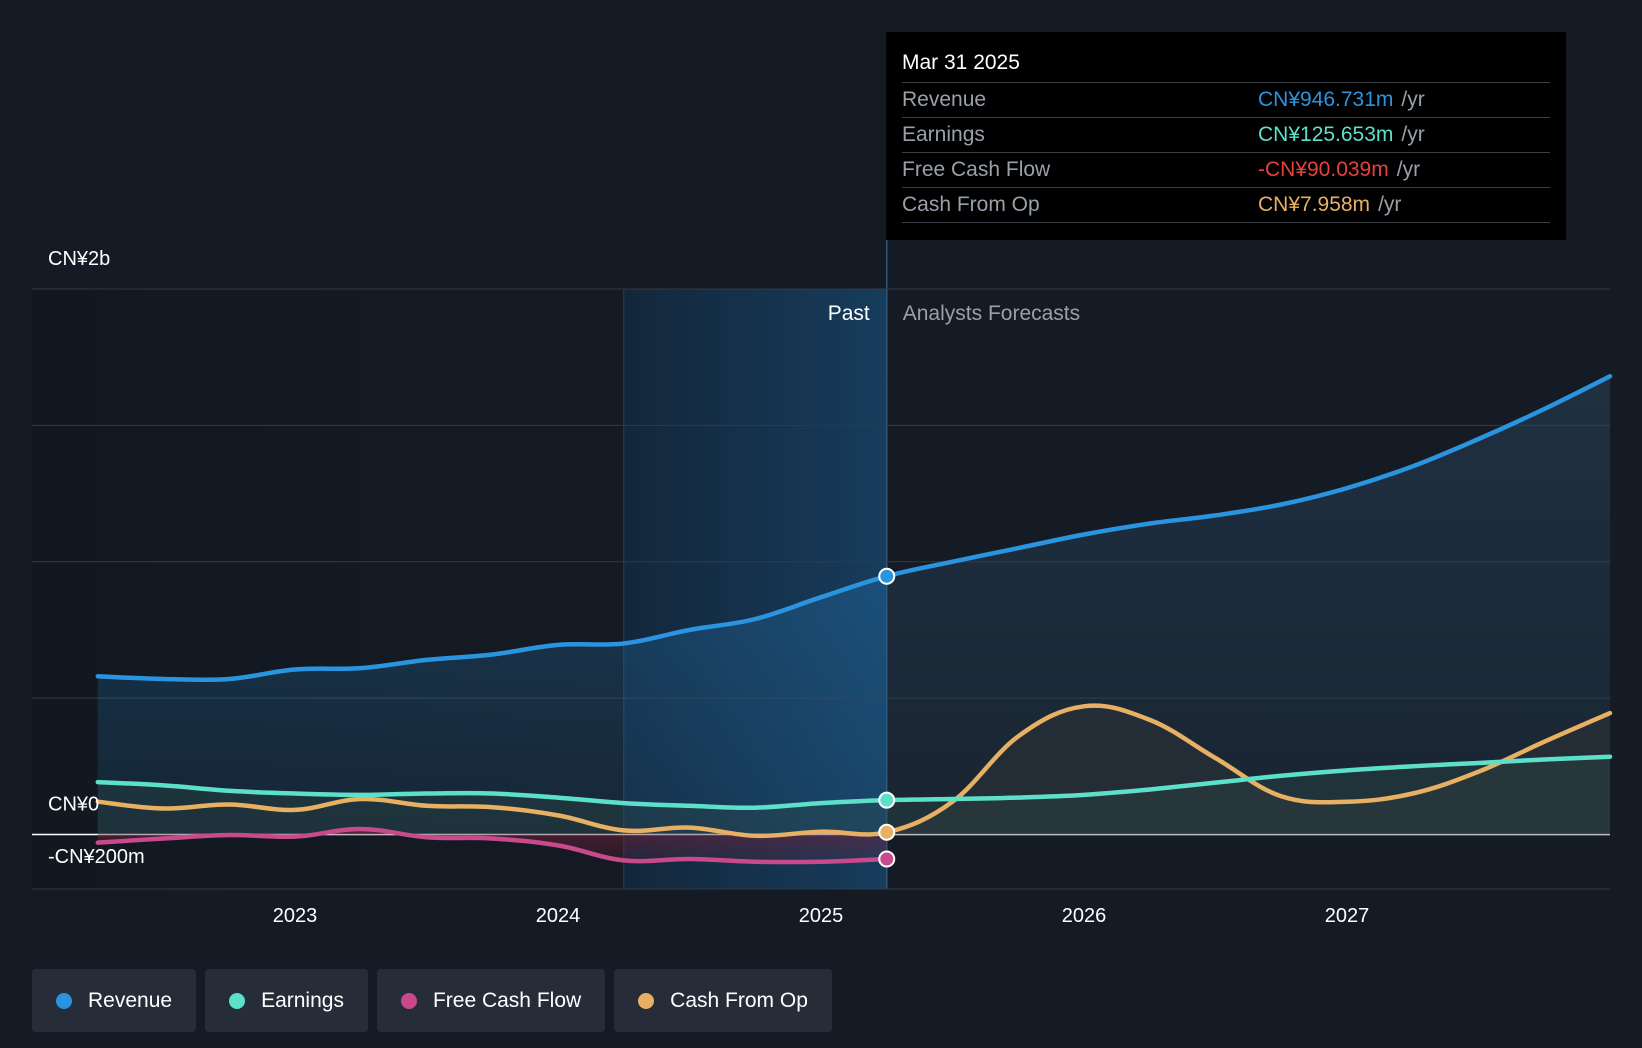 The image size is (1642, 1048). What do you see at coordinates (887, 717) in the screenshot?
I see `highlight-points` at bounding box center [887, 717].